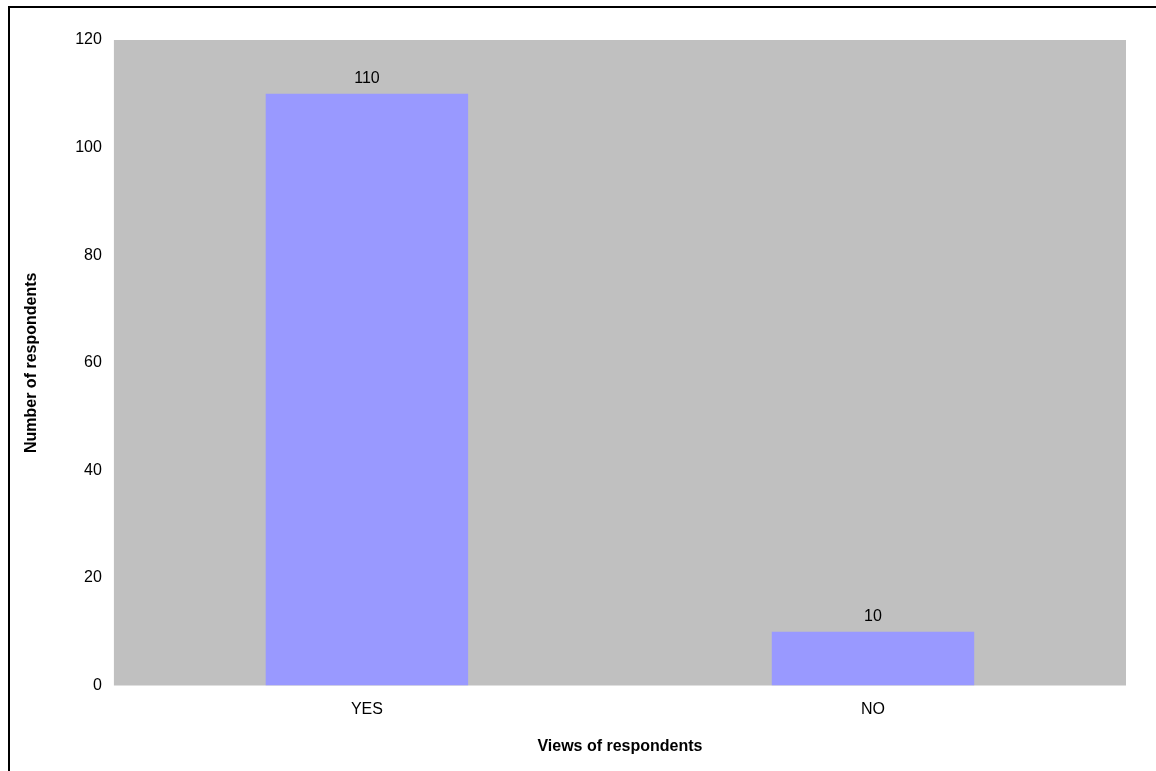 This screenshot has width=1156, height=771. Describe the element at coordinates (97, 685) in the screenshot. I see `y-tick-label: 0` at that location.